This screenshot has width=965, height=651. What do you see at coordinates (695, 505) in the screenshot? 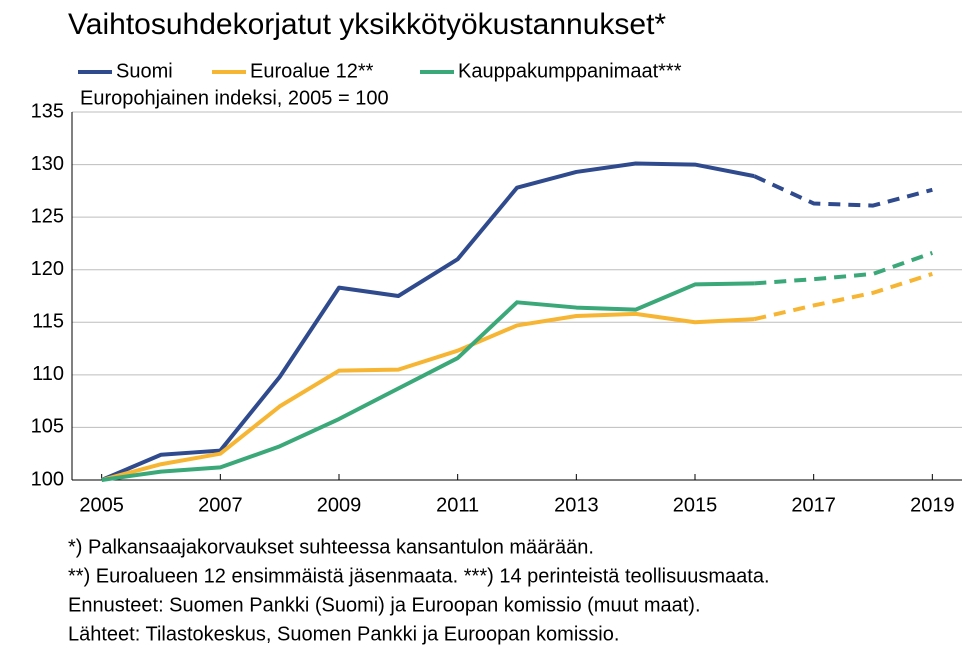
I see `x-tick-label: 2015` at bounding box center [695, 505].